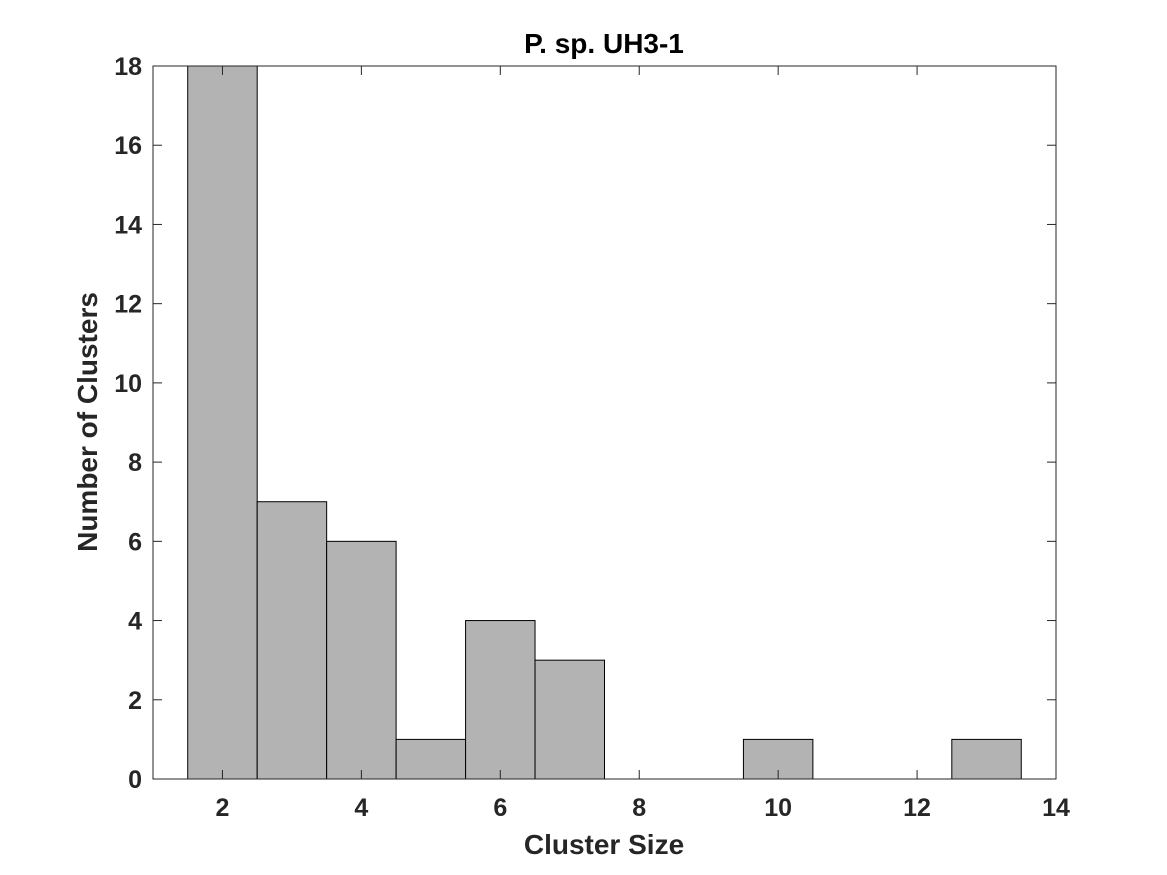 This screenshot has width=1167, height=875. What do you see at coordinates (361, 808) in the screenshot?
I see `x-tick-label-4: 4` at bounding box center [361, 808].